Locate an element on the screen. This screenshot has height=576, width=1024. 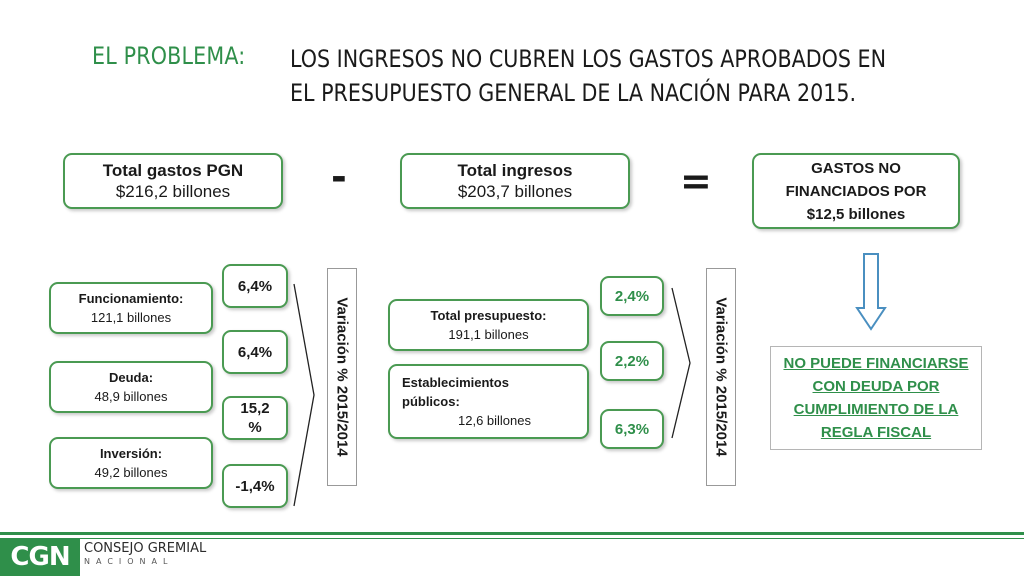
result-line3: CUMPLIMIENTO DE LA is located at coordinates (876, 409).